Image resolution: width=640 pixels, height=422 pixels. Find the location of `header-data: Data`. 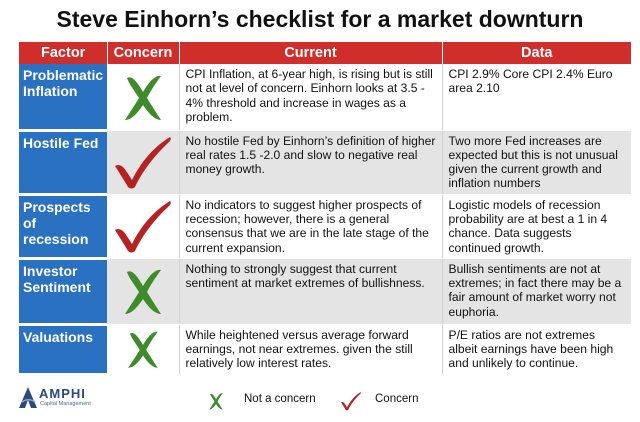

header-data: Data is located at coordinates (536, 53).